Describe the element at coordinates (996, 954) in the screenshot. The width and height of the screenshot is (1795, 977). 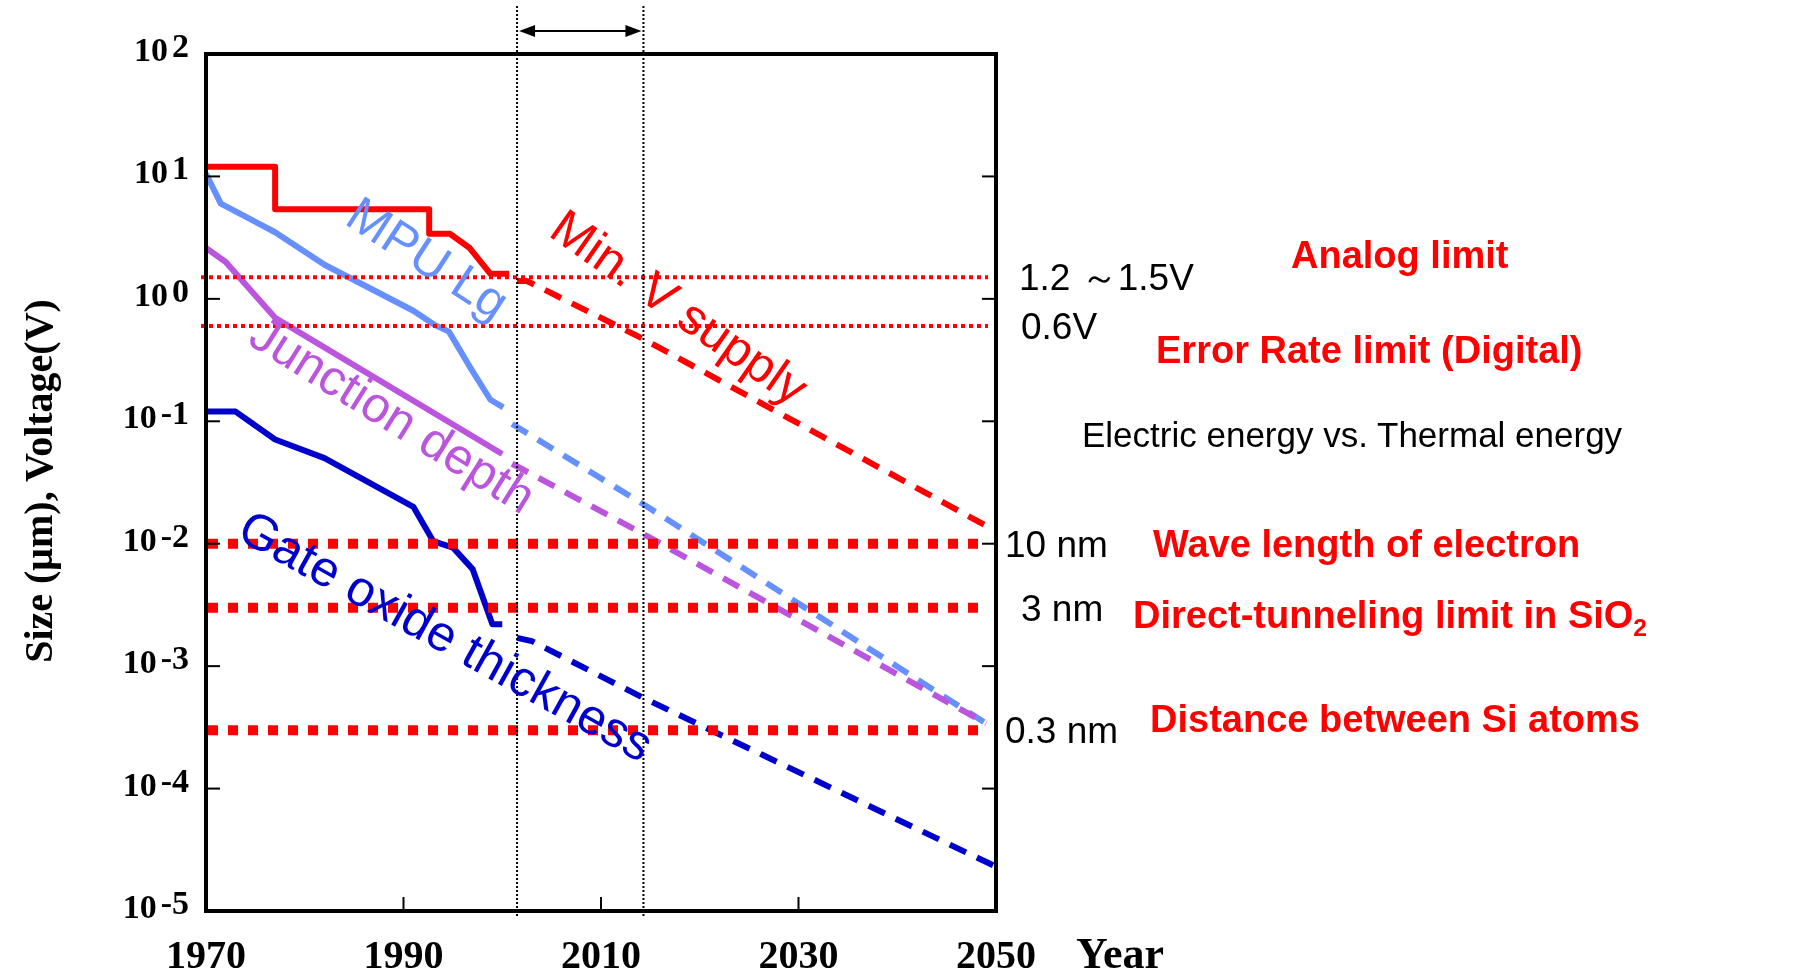
I see `x-tick-label: 2050` at that location.